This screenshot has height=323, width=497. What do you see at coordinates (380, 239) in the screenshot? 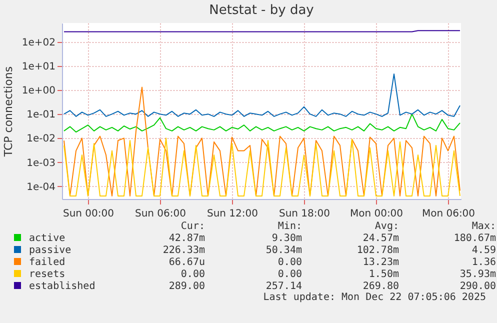
I see `text: 24.57m` at bounding box center [380, 239].